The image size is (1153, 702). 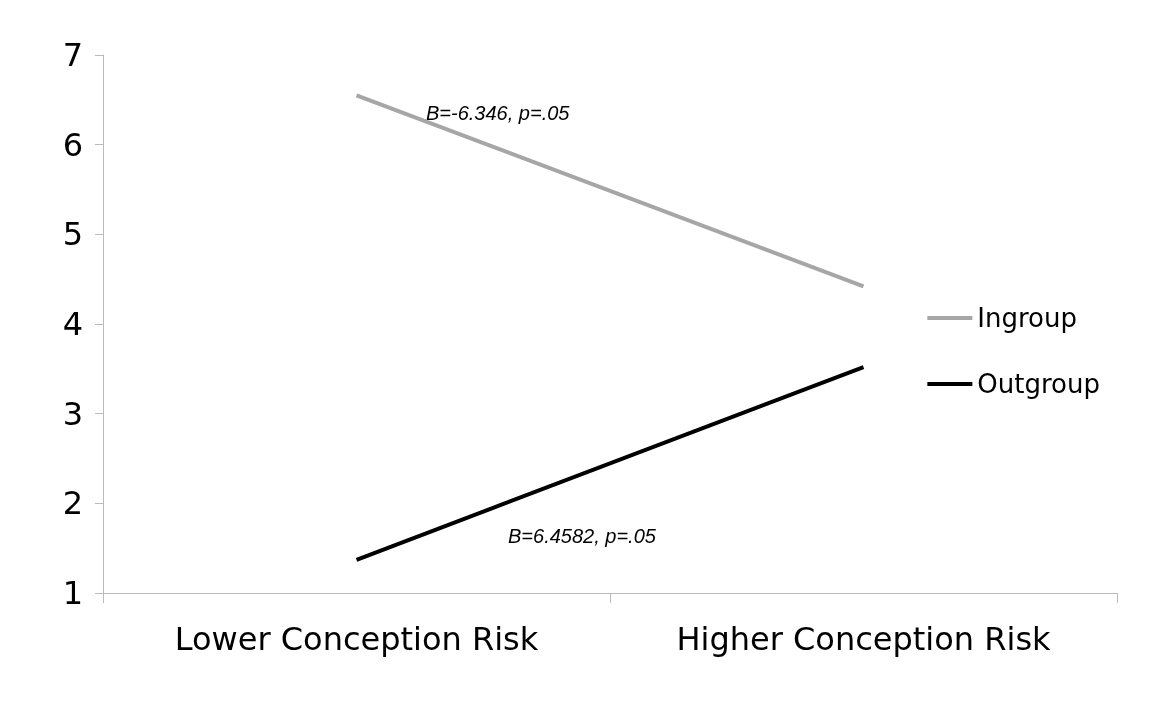 What do you see at coordinates (582, 536) in the screenshot?
I see `annotation: B=6.4582, p=.05` at bounding box center [582, 536].